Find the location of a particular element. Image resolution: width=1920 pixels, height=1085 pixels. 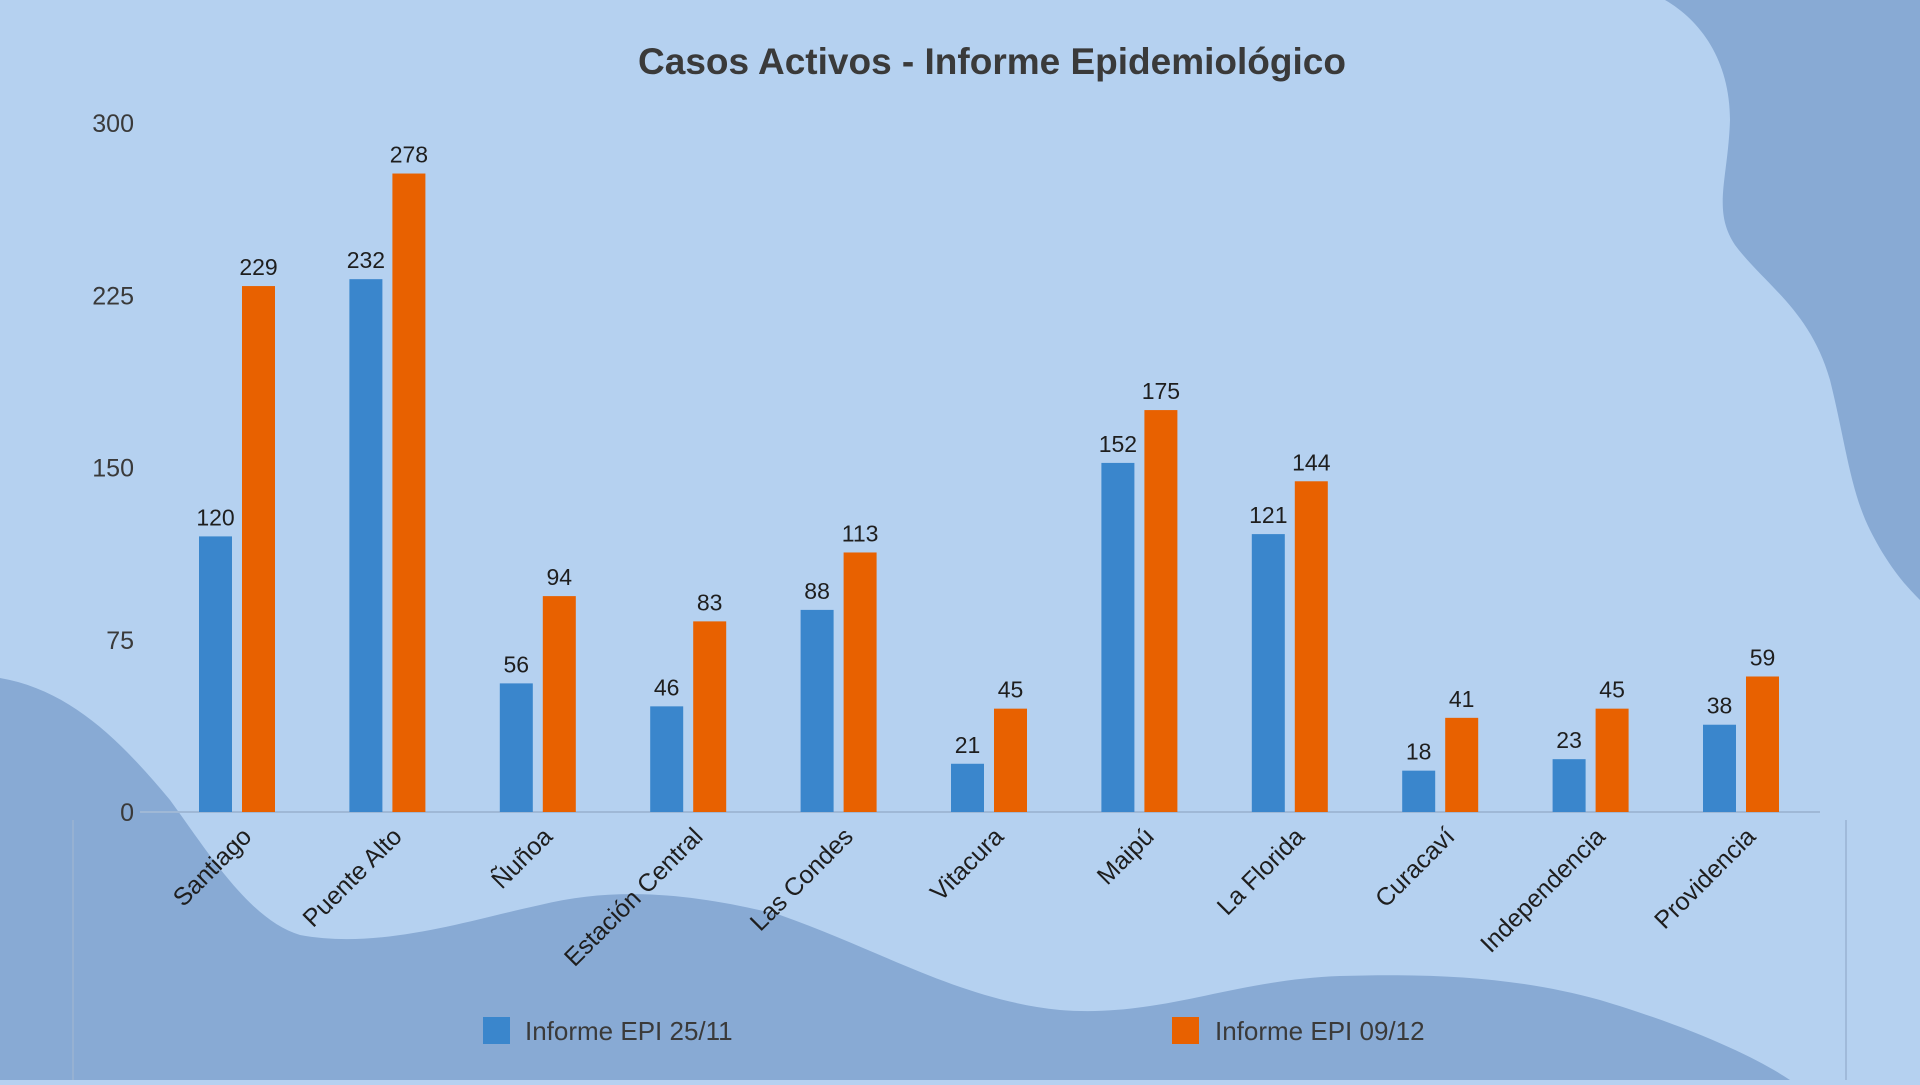

data-label: 83 is located at coordinates (710, 602).